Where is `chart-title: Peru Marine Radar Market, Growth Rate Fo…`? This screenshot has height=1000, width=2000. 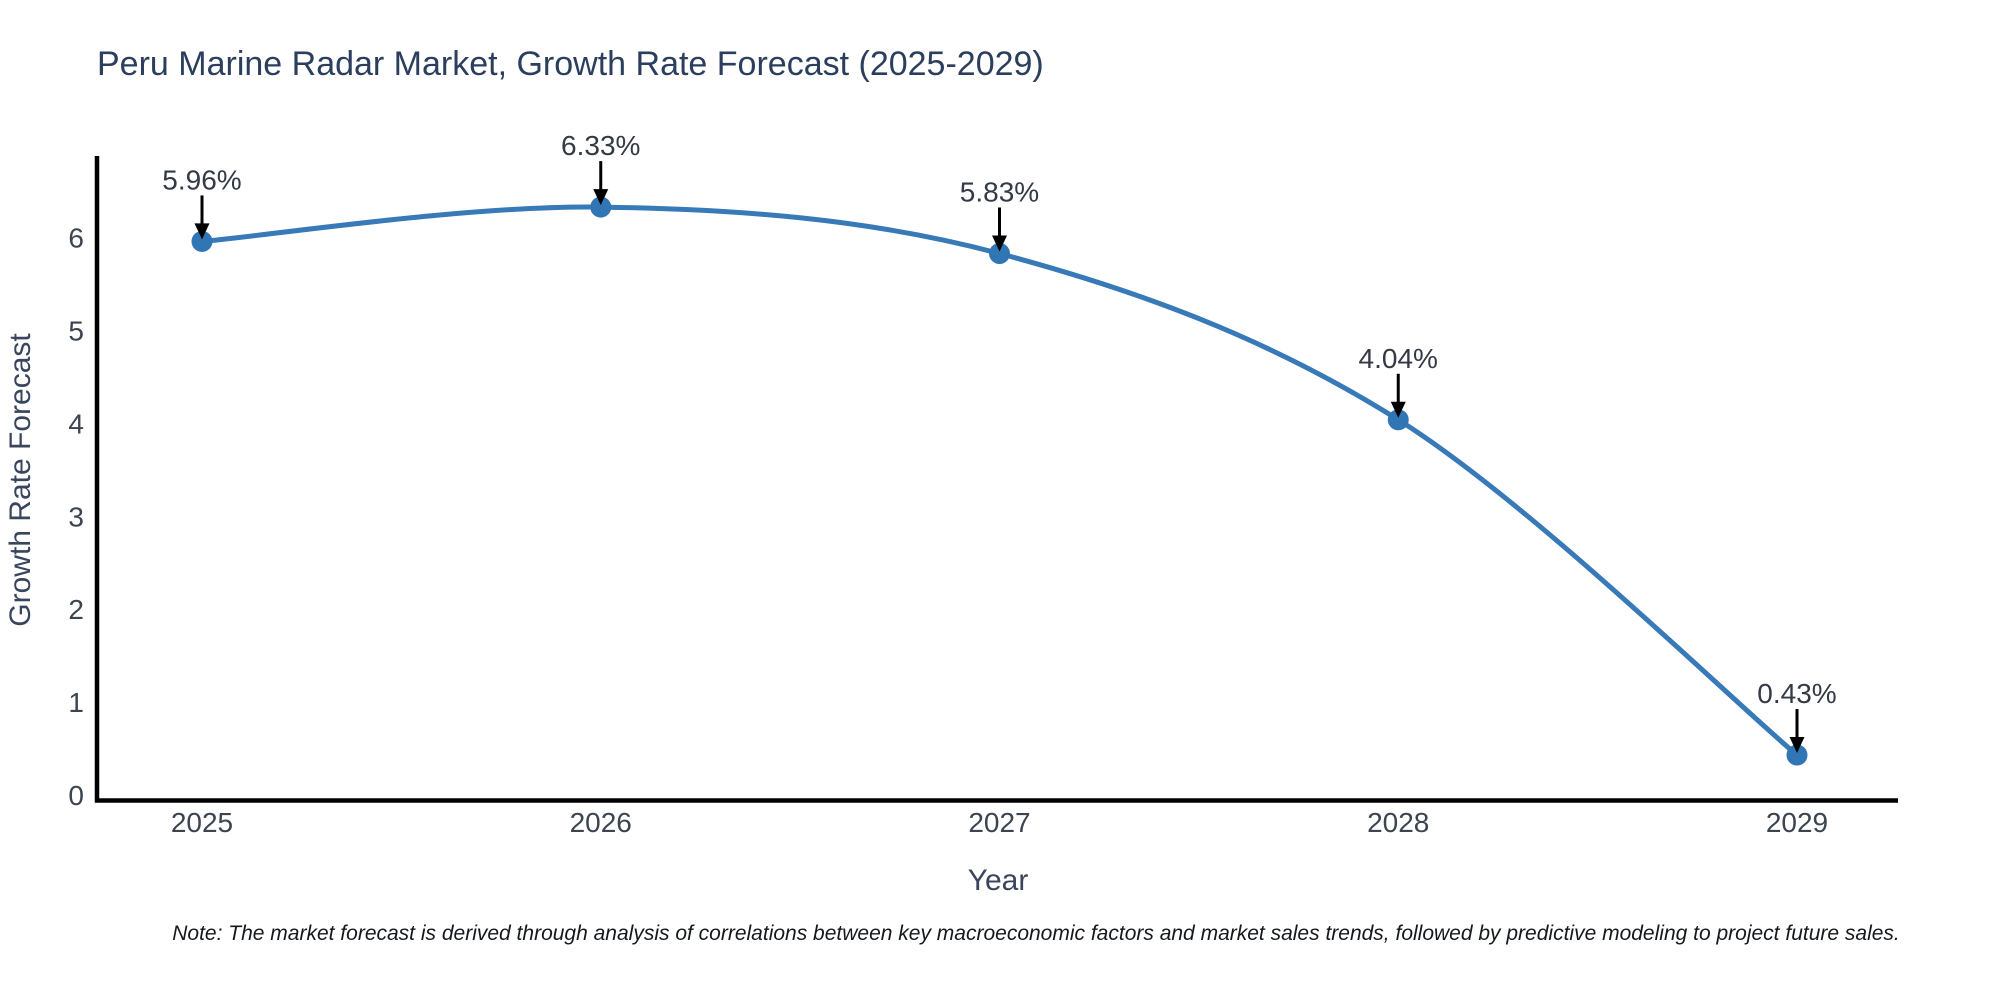 chart-title: Peru Marine Radar Market, Growth Rate Fo… is located at coordinates (570, 64).